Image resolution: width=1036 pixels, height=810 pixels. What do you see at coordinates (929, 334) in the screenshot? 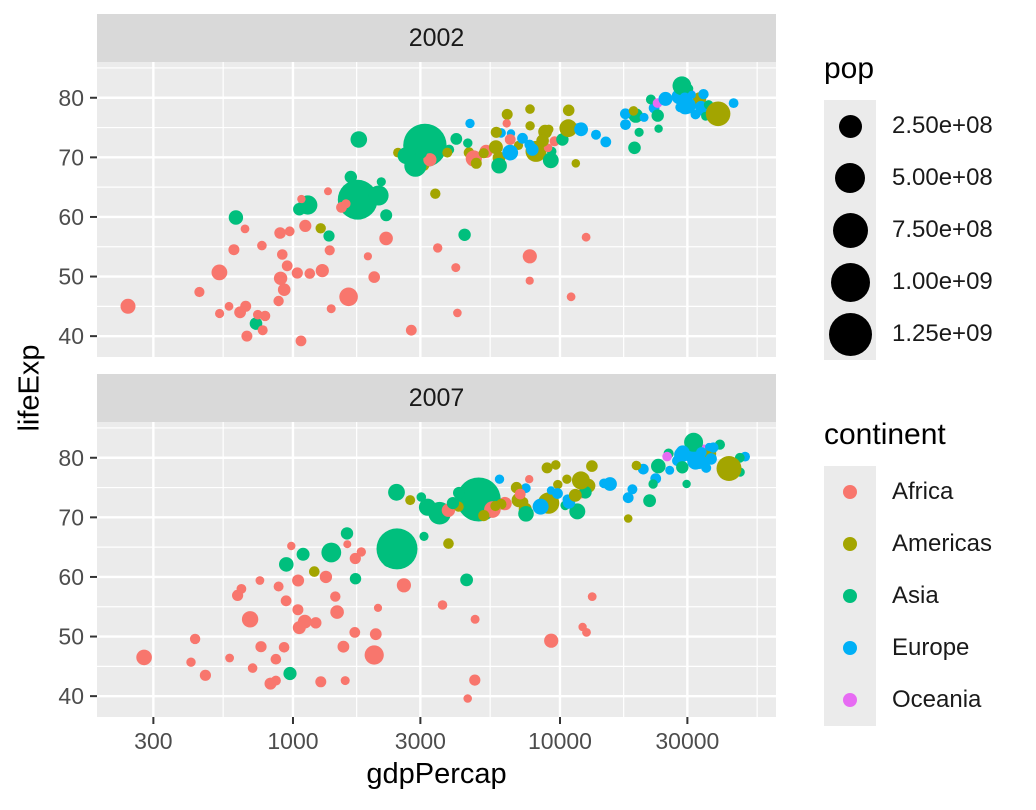
I see `pop-legend-entry: 1.25e+09` at bounding box center [929, 334].